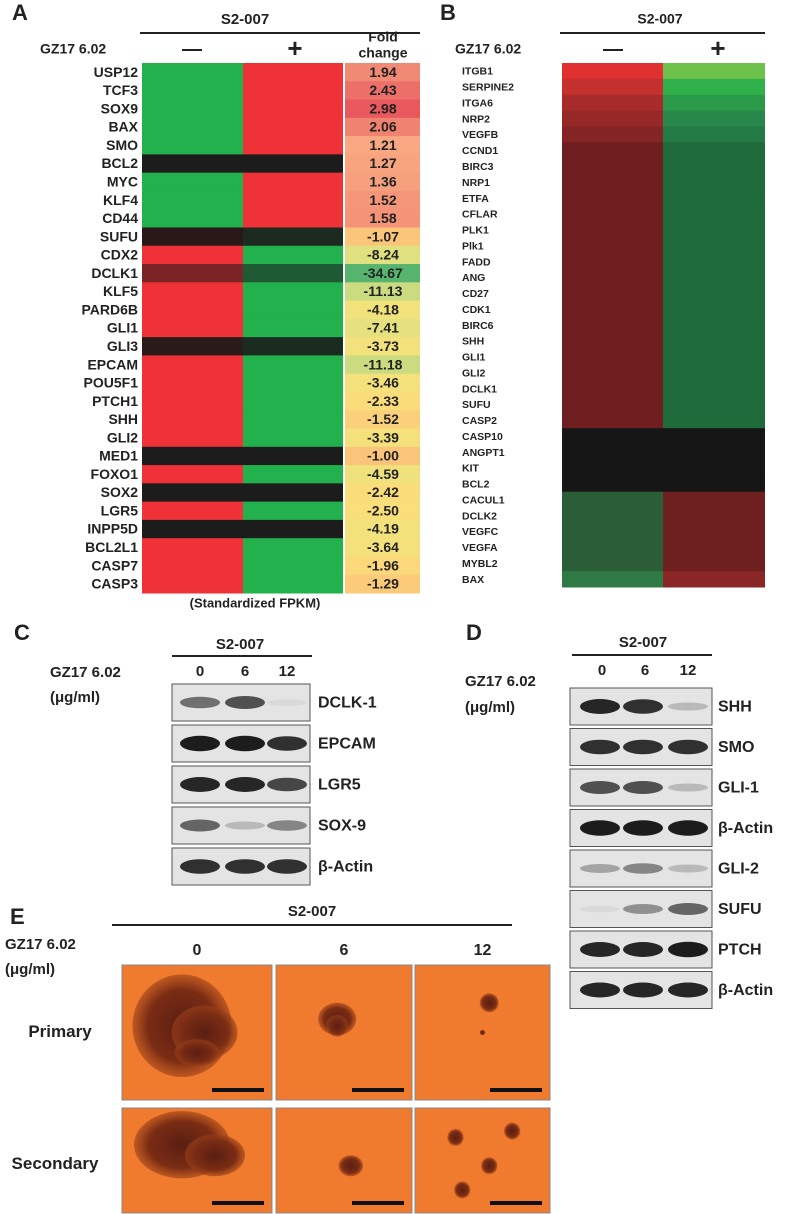 This screenshot has width=790, height=1214. I want to click on minus-label: —, so click(192, 49).